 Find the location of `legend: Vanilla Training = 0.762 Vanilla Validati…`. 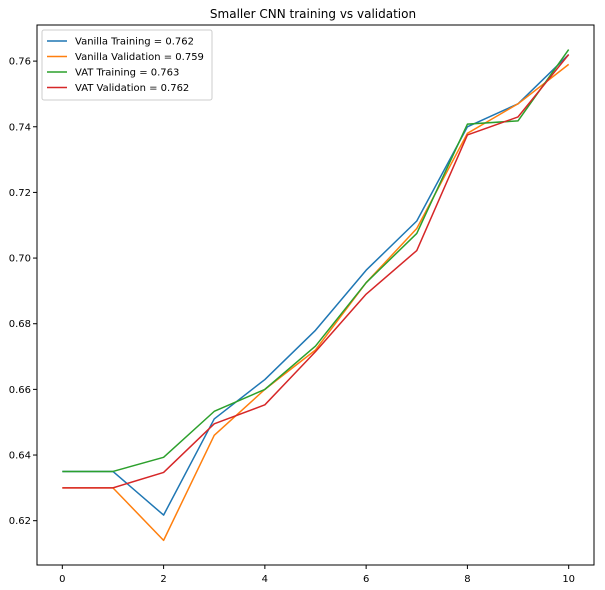

legend: Vanilla Training = 0.762 Vanilla Validati… is located at coordinates (127, 65).